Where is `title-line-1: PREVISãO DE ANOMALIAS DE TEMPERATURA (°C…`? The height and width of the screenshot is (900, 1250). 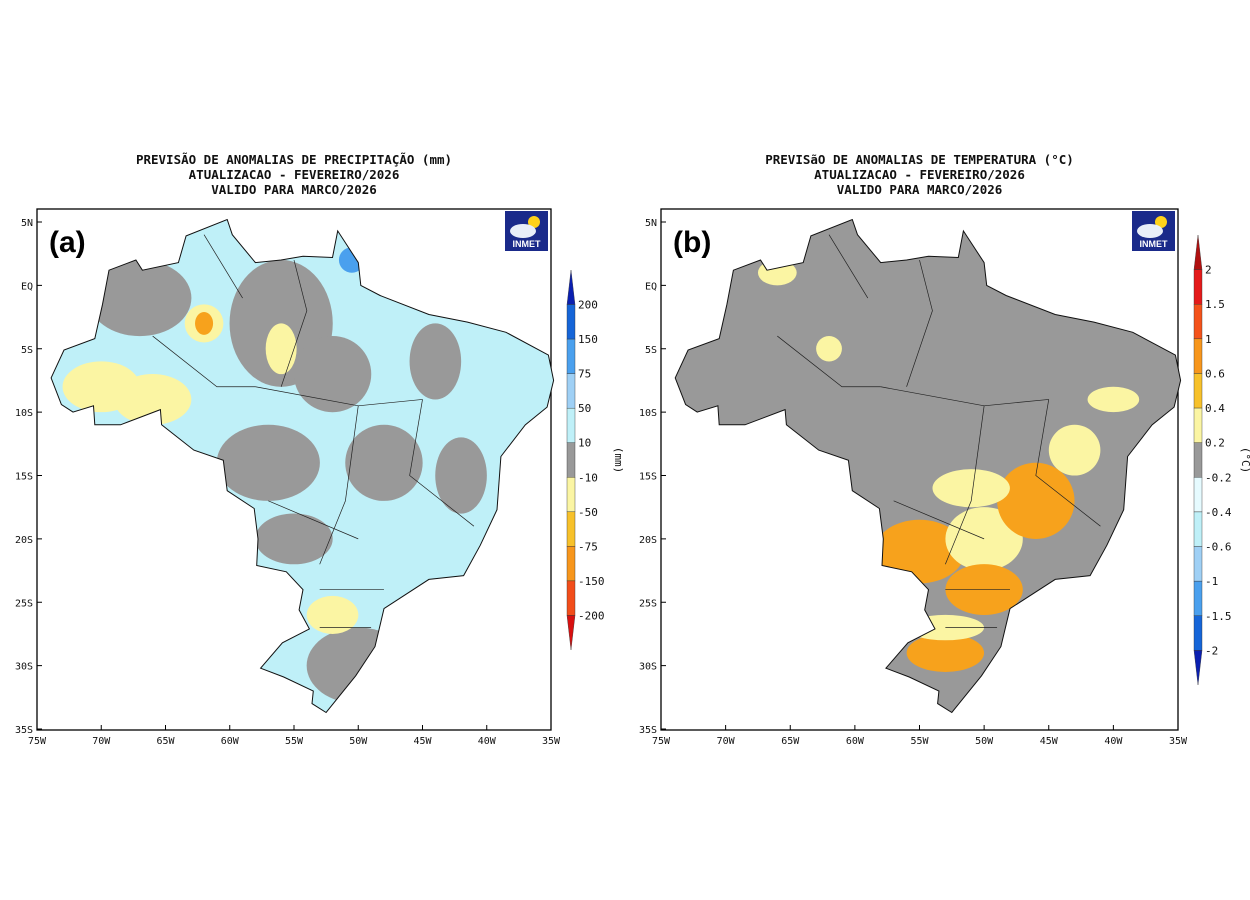 title-line-1: PREVISãO DE ANOMALIAS DE TEMPERATURA (°C… is located at coordinates (919, 159).